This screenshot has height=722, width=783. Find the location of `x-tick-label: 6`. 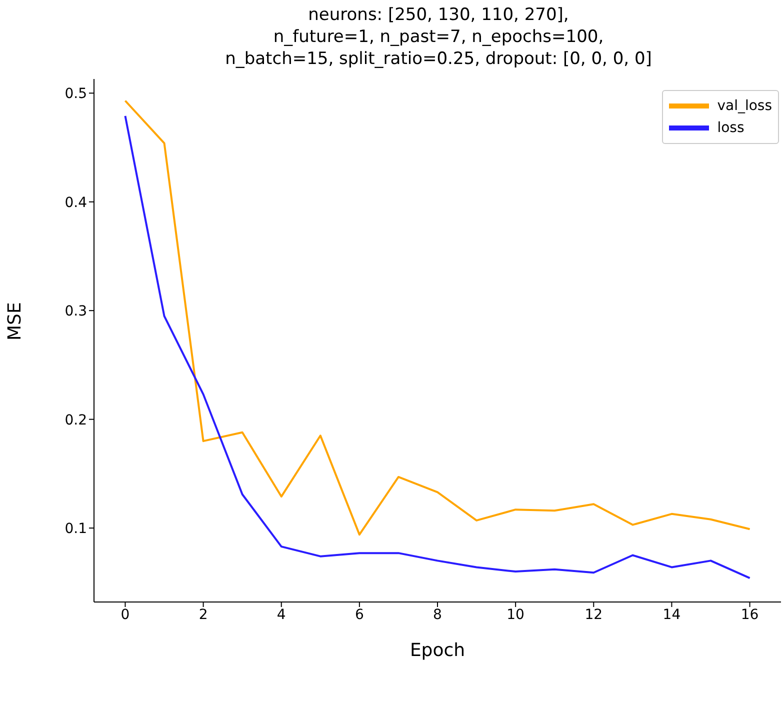

x-tick-label: 6 is located at coordinates (359, 614).